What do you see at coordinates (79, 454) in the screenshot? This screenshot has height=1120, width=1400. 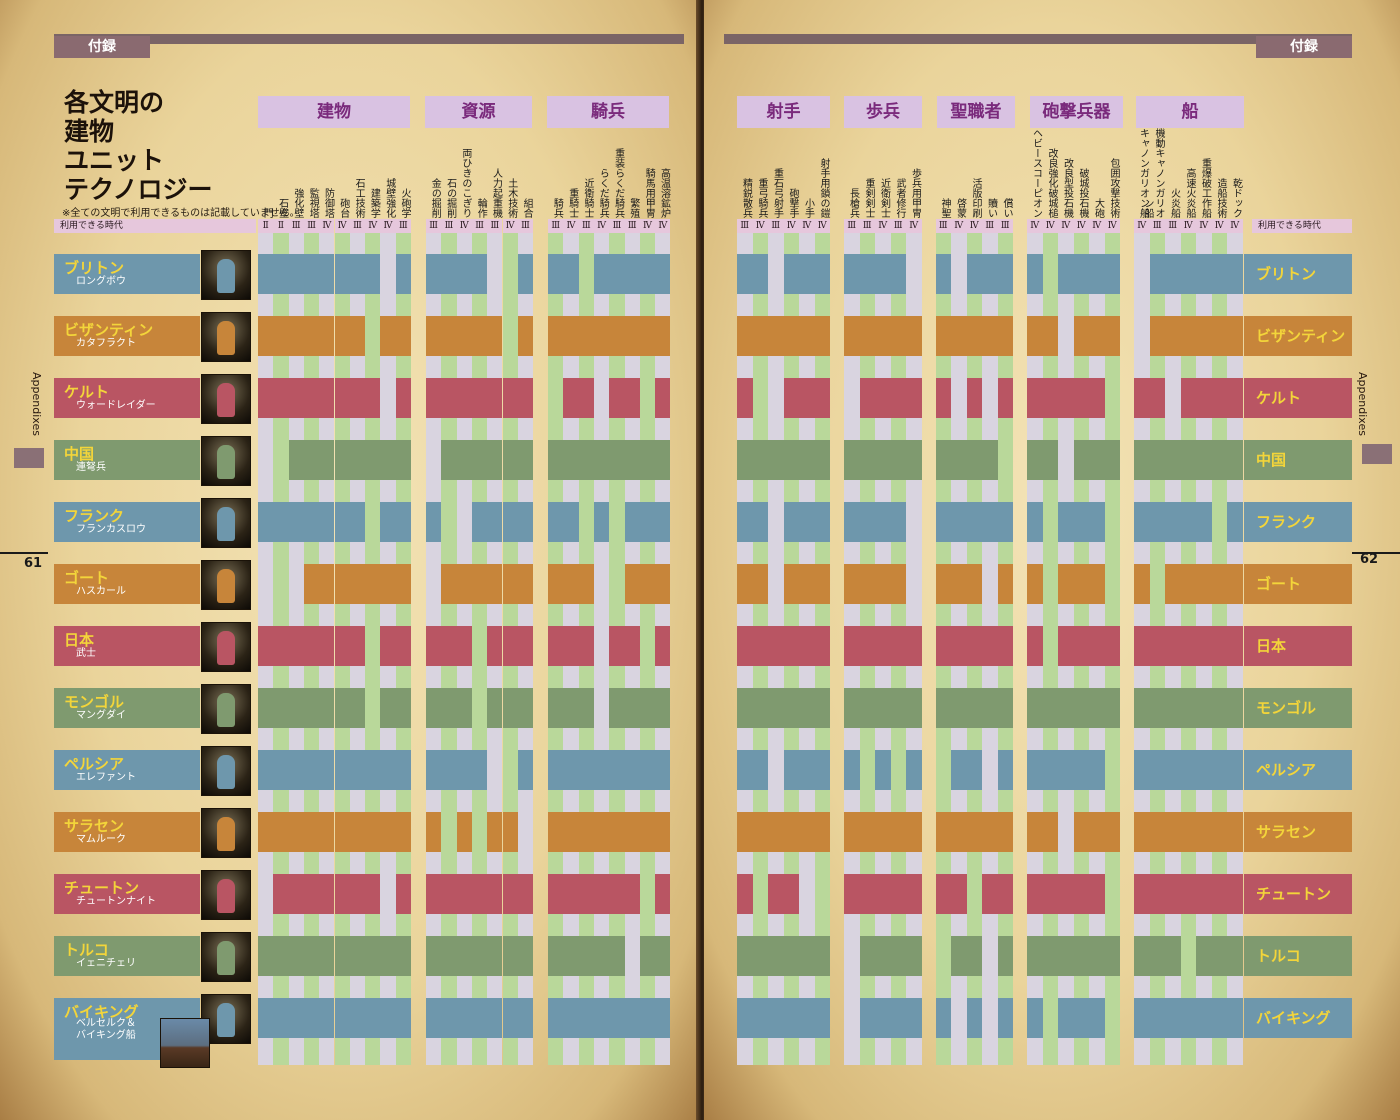 I see `civ-name: 中国` at bounding box center [79, 454].